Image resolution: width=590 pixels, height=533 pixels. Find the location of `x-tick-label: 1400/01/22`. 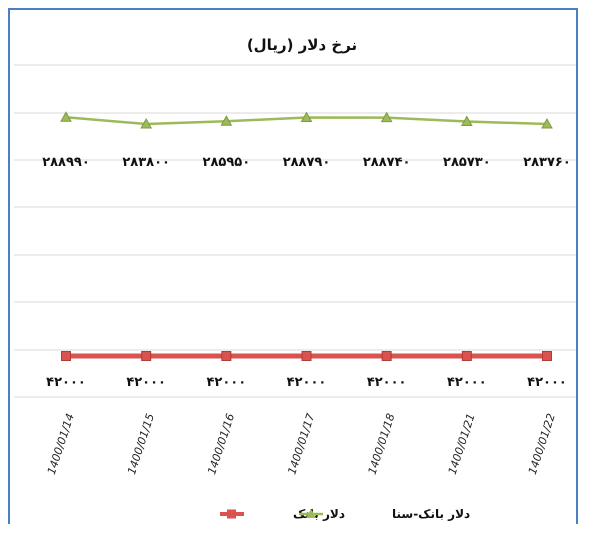

x-tick-label: 1400/01/22 is located at coordinates (542, 444).